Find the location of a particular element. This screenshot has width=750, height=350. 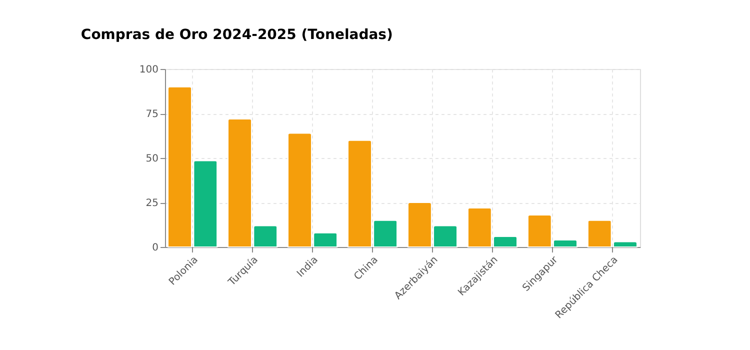

chart-title: Compras de Oro 2024-2025 (Toneladas) is located at coordinates (236, 35).